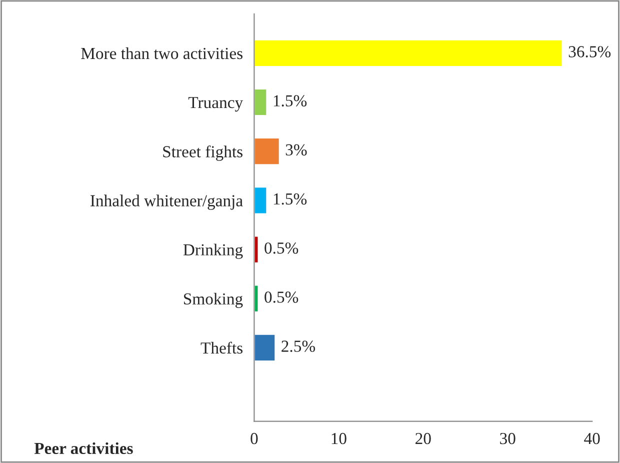 The height and width of the screenshot is (463, 620). Describe the element at coordinates (592, 438) in the screenshot. I see `x-tick-label: 40` at that location.